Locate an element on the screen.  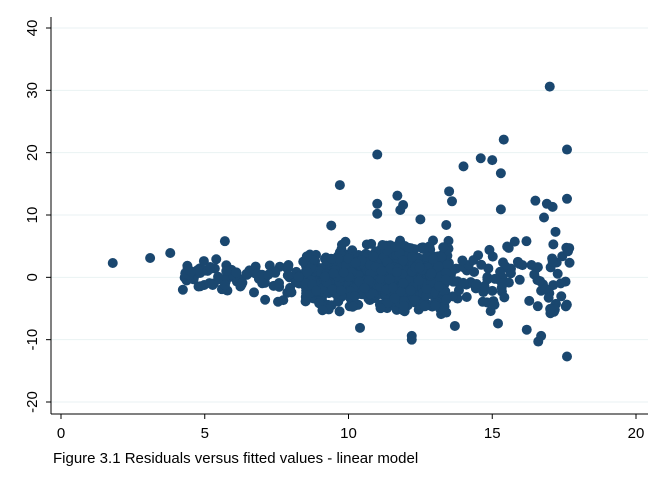
y-tick-label: 0 is located at coordinates (32, 277).